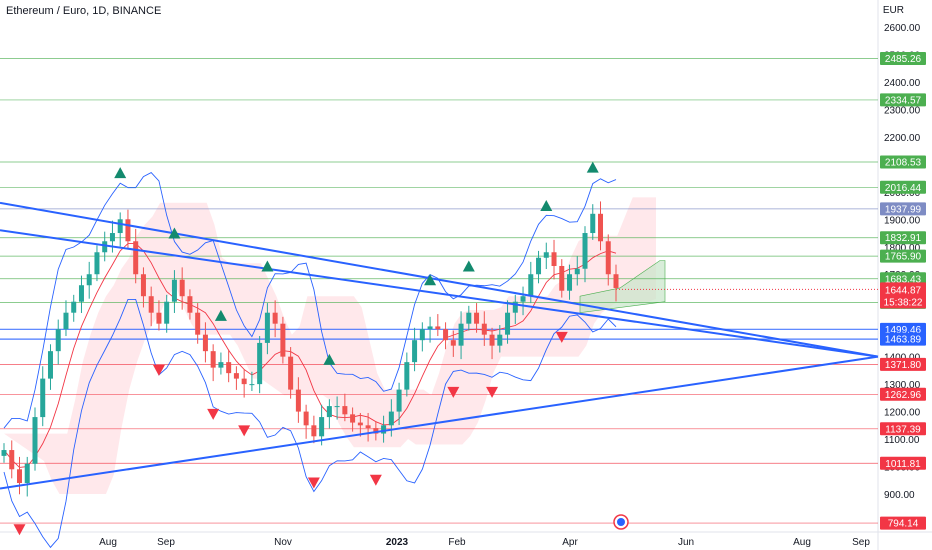 The width and height of the screenshot is (932, 550). I want to click on price-tag: 1499.46, so click(903, 330).